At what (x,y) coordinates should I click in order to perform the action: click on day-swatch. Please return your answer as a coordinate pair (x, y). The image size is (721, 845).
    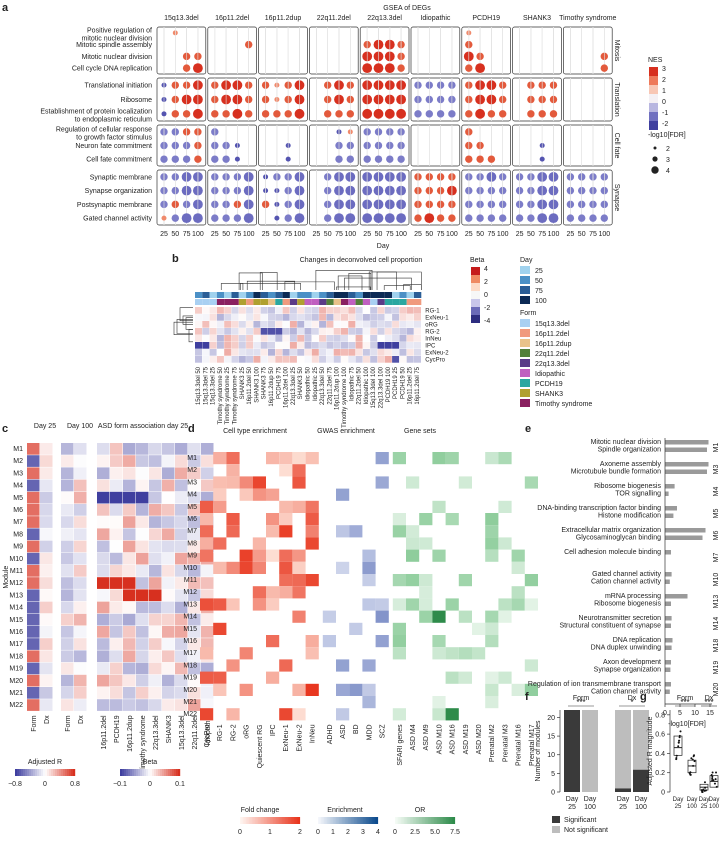
    Looking at the image, I should click on (525, 270).